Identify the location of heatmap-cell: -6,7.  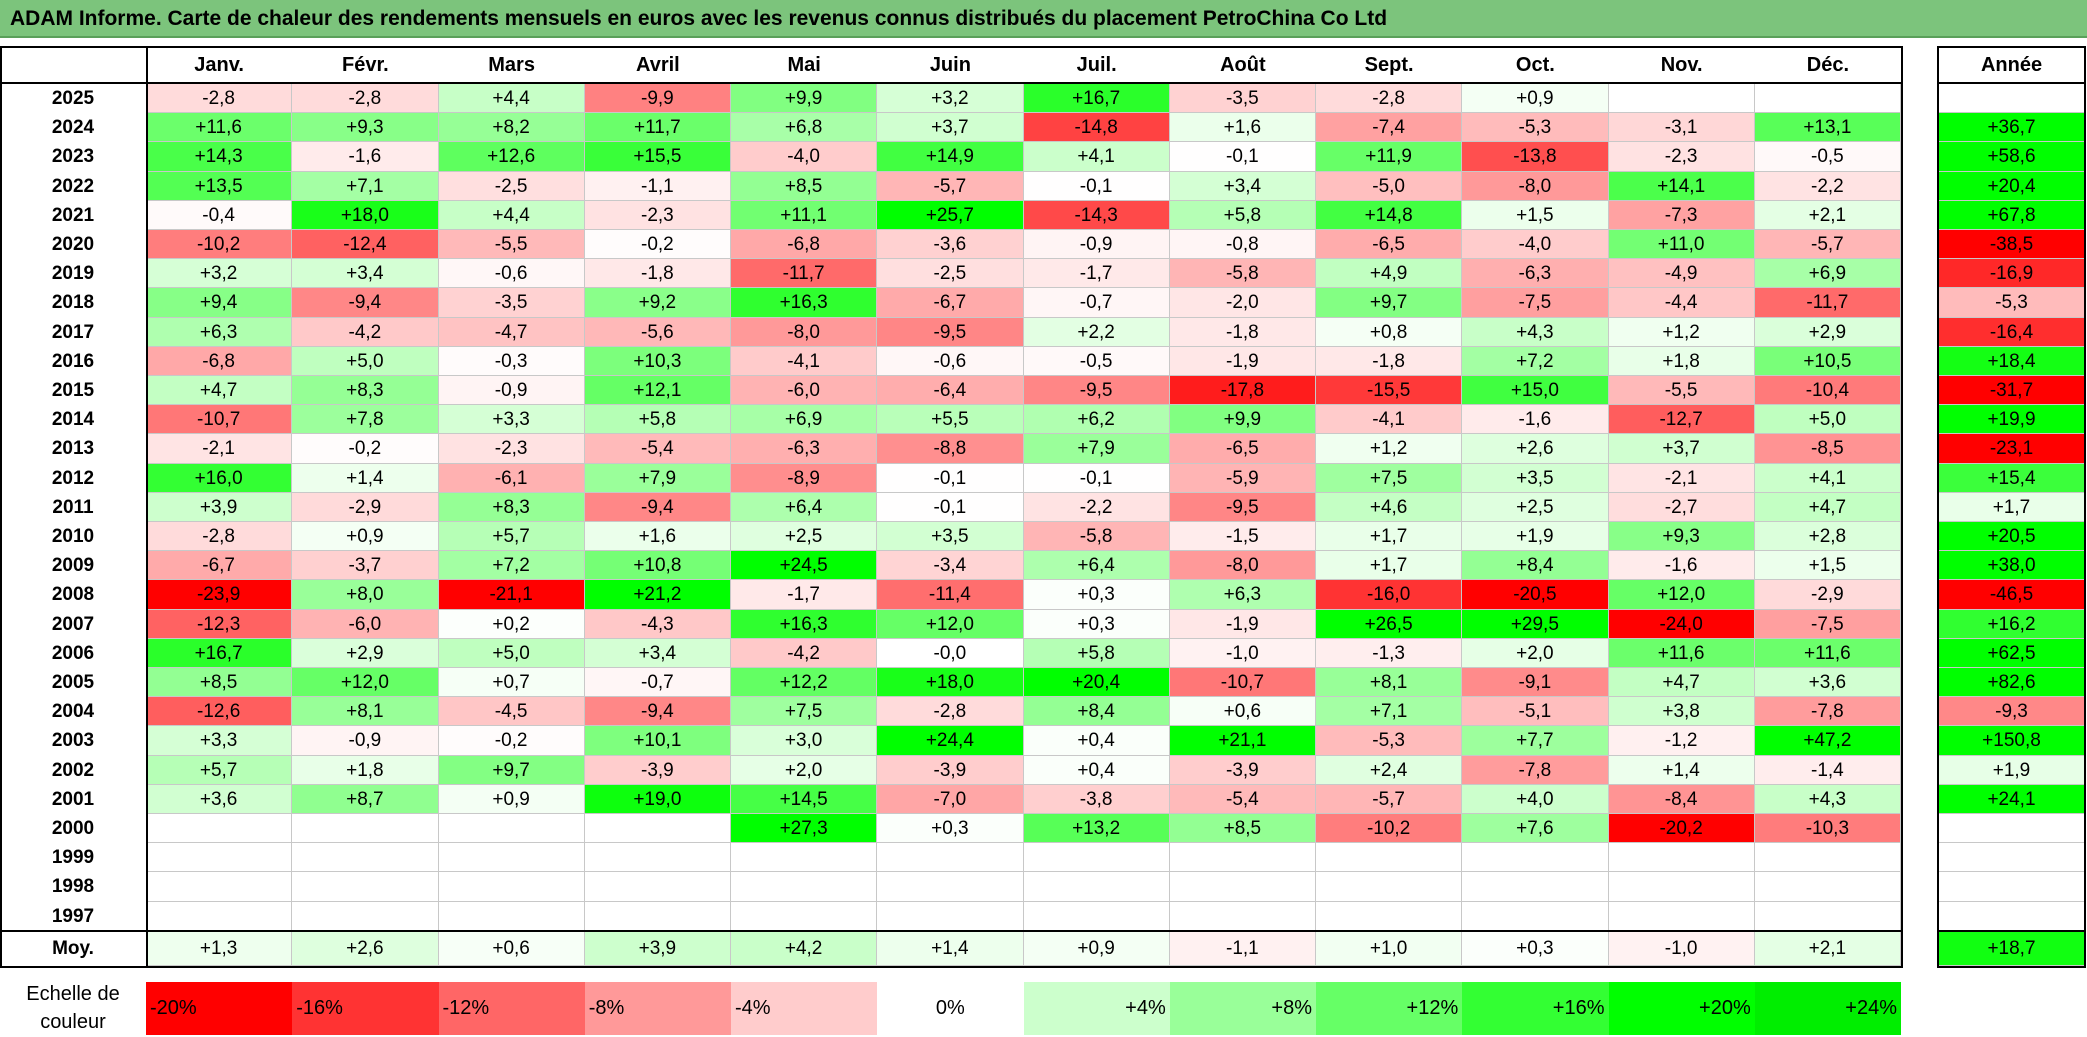
(950, 303).